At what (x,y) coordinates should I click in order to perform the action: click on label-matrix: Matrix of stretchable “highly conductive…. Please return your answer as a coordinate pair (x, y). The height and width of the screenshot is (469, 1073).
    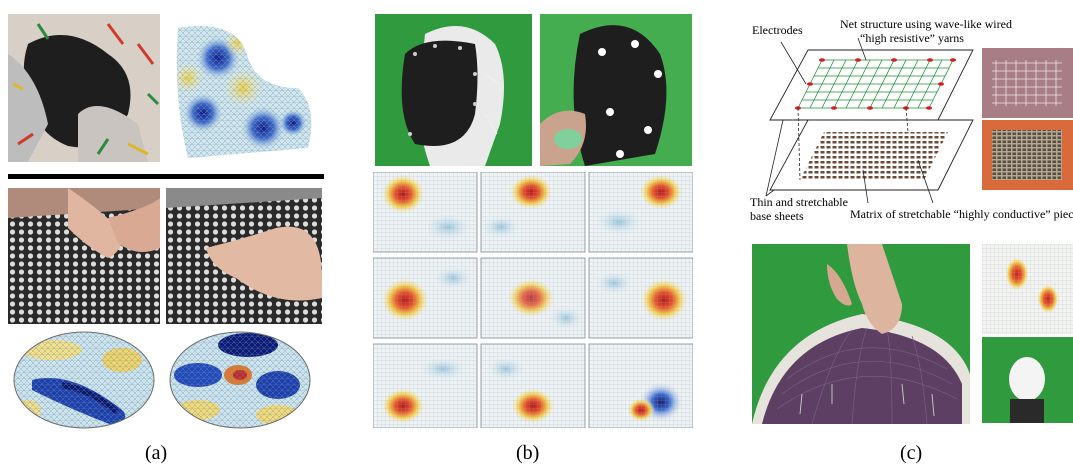
    Looking at the image, I should click on (961, 214).